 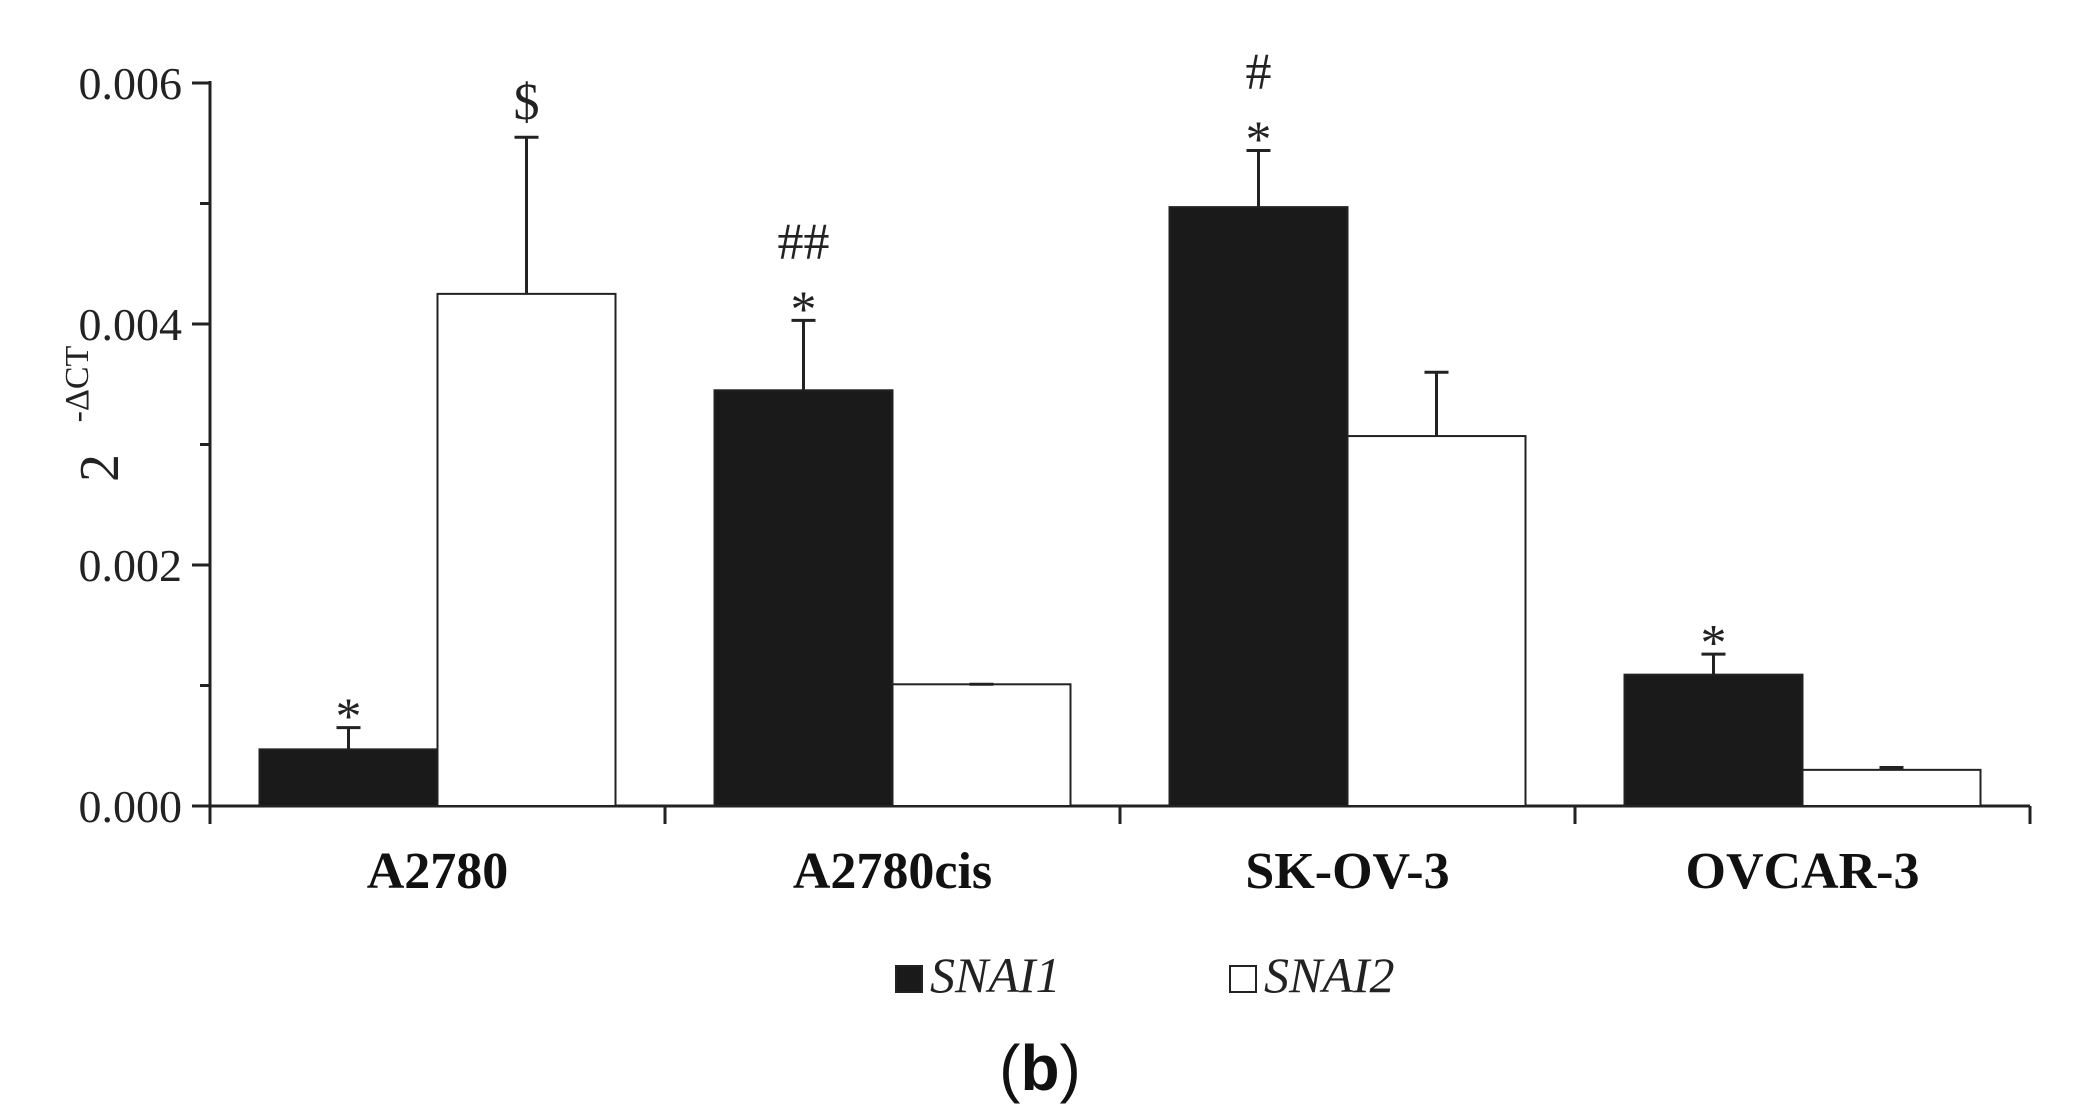 What do you see at coordinates (1009, 1068) in the screenshot?
I see `panel-label-open: (` at bounding box center [1009, 1068].